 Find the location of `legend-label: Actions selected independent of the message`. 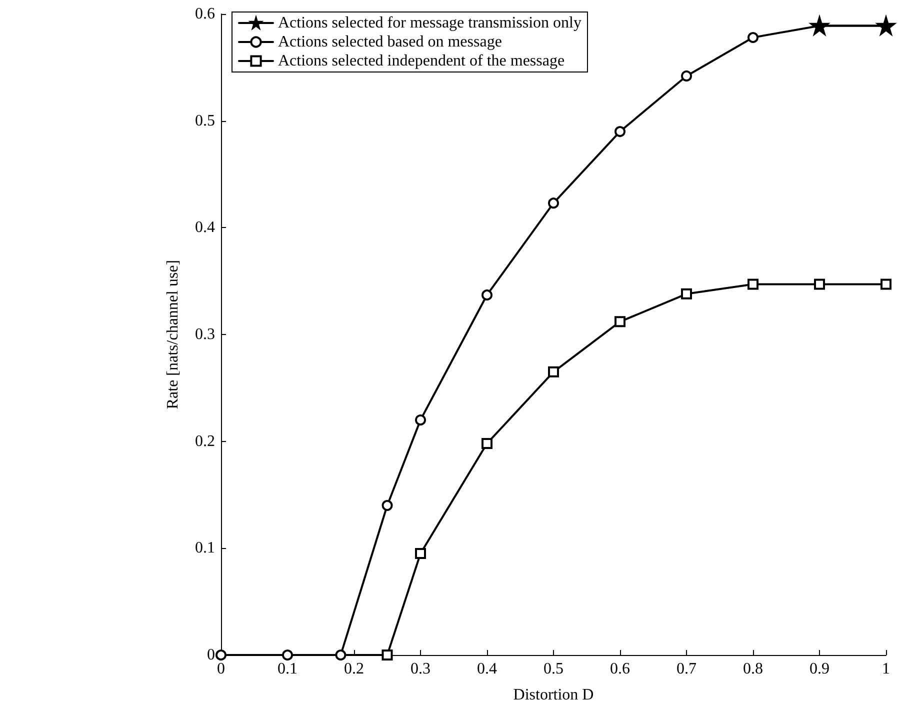

legend-label: Actions selected independent of the message is located at coordinates (421, 61).